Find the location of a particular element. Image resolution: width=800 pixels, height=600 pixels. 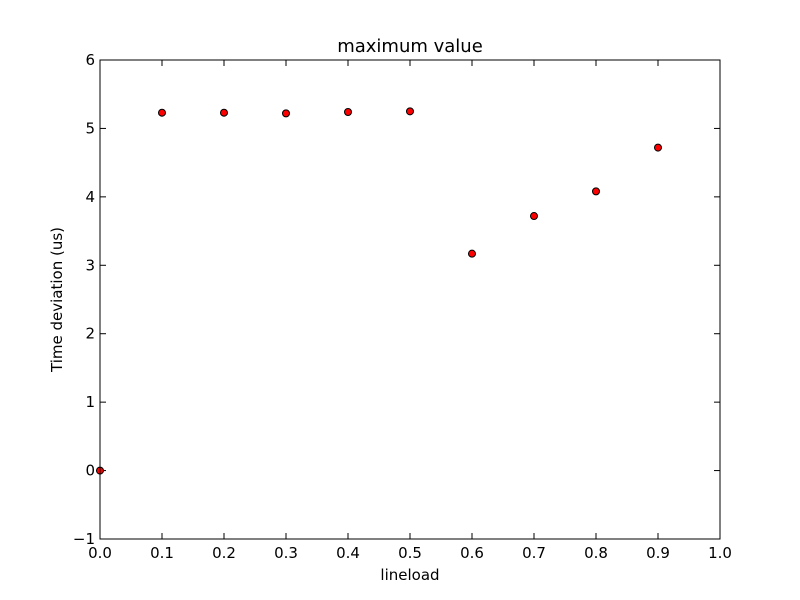

chart-title: maximum value is located at coordinates (410, 46).